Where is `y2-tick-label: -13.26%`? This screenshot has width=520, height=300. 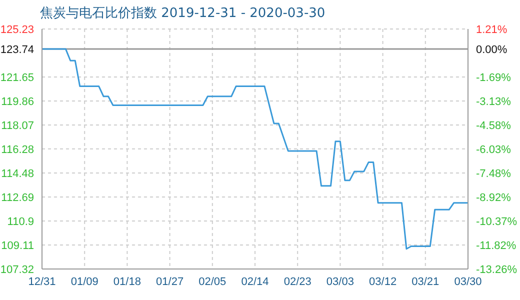
y2-tick-label: -13.26% is located at coordinates (497, 270).